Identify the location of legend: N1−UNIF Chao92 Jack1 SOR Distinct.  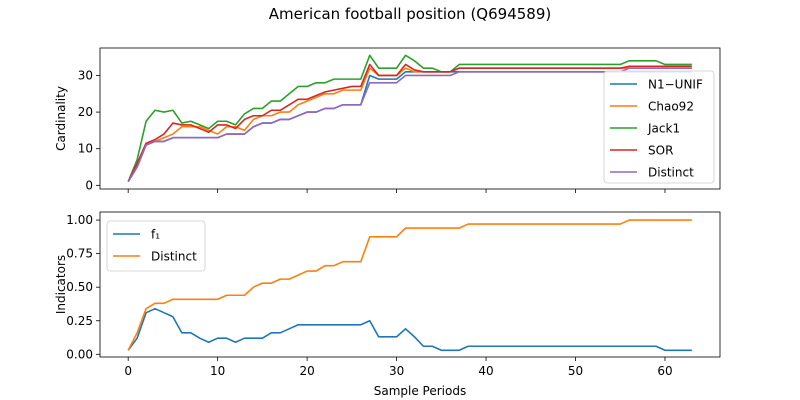
(659, 127).